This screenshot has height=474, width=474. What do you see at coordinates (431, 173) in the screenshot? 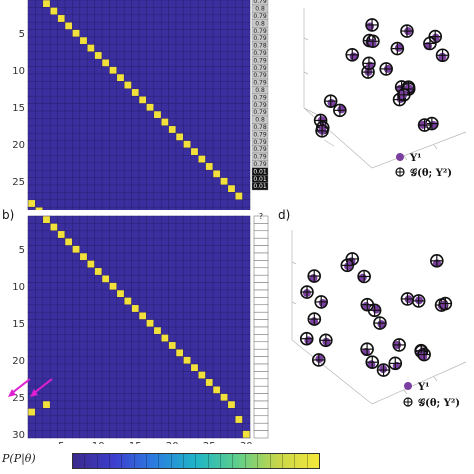
I see `legend-top-item2: 𝒢(θ; Y²)` at bounding box center [431, 173].